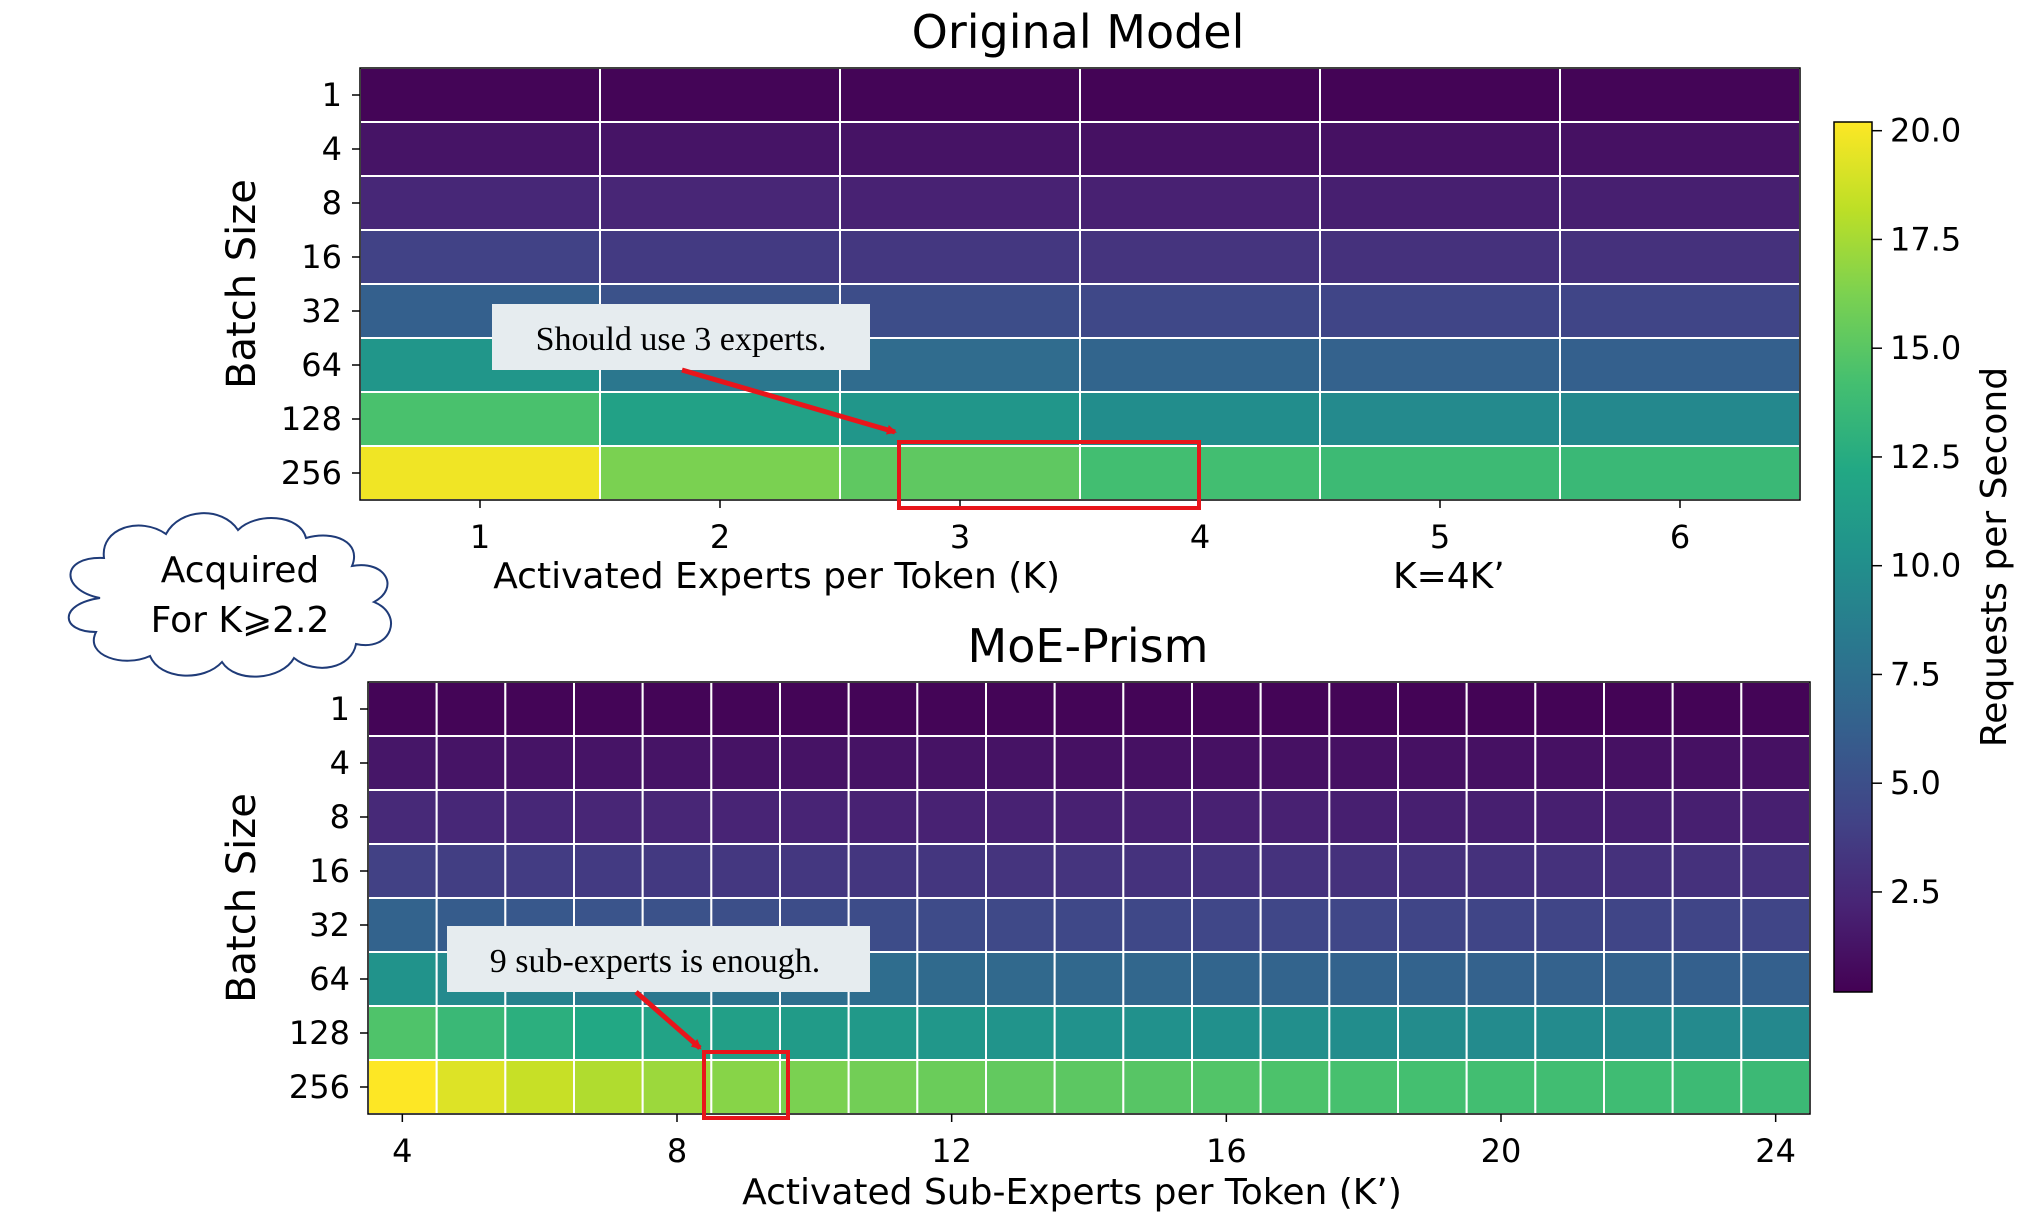  I want to click on y-tick-label: 4, so click(332, 149).